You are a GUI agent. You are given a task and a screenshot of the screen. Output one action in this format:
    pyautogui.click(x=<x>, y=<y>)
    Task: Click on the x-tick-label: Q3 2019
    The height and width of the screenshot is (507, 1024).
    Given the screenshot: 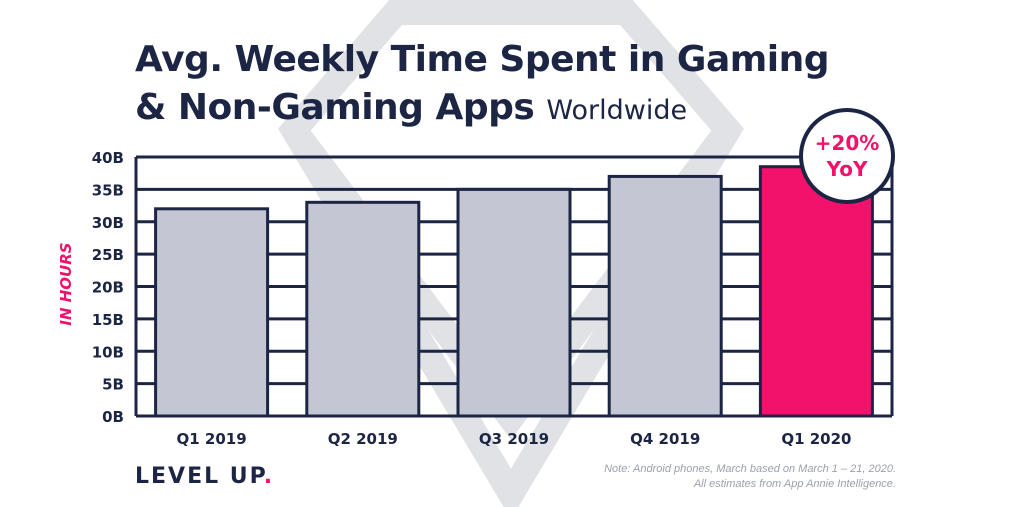 What is the action you would take?
    pyautogui.click(x=514, y=439)
    